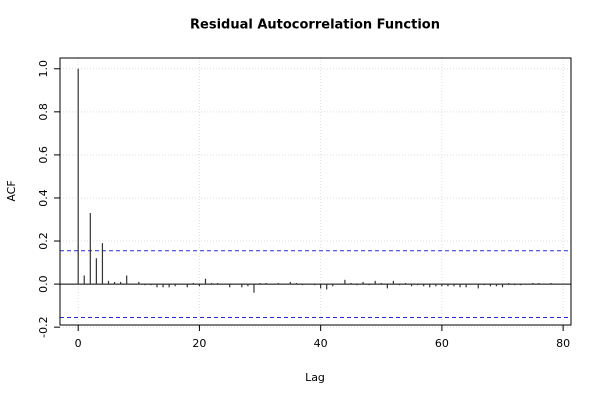 The height and width of the screenshot is (400, 600). I want to click on y-tick-label: 0.6, so click(43, 155).